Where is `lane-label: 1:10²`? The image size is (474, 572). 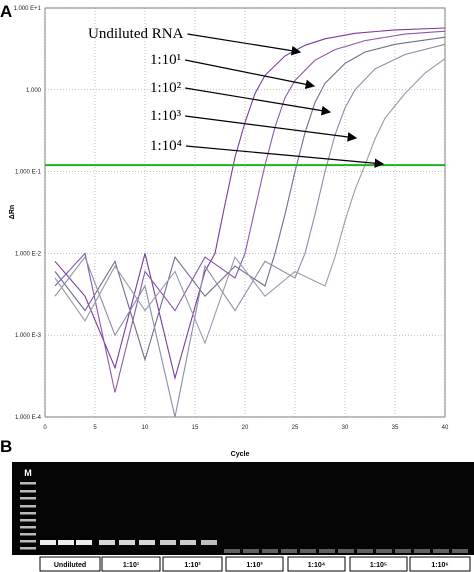
lane-label: 1:10² is located at coordinates (192, 565).